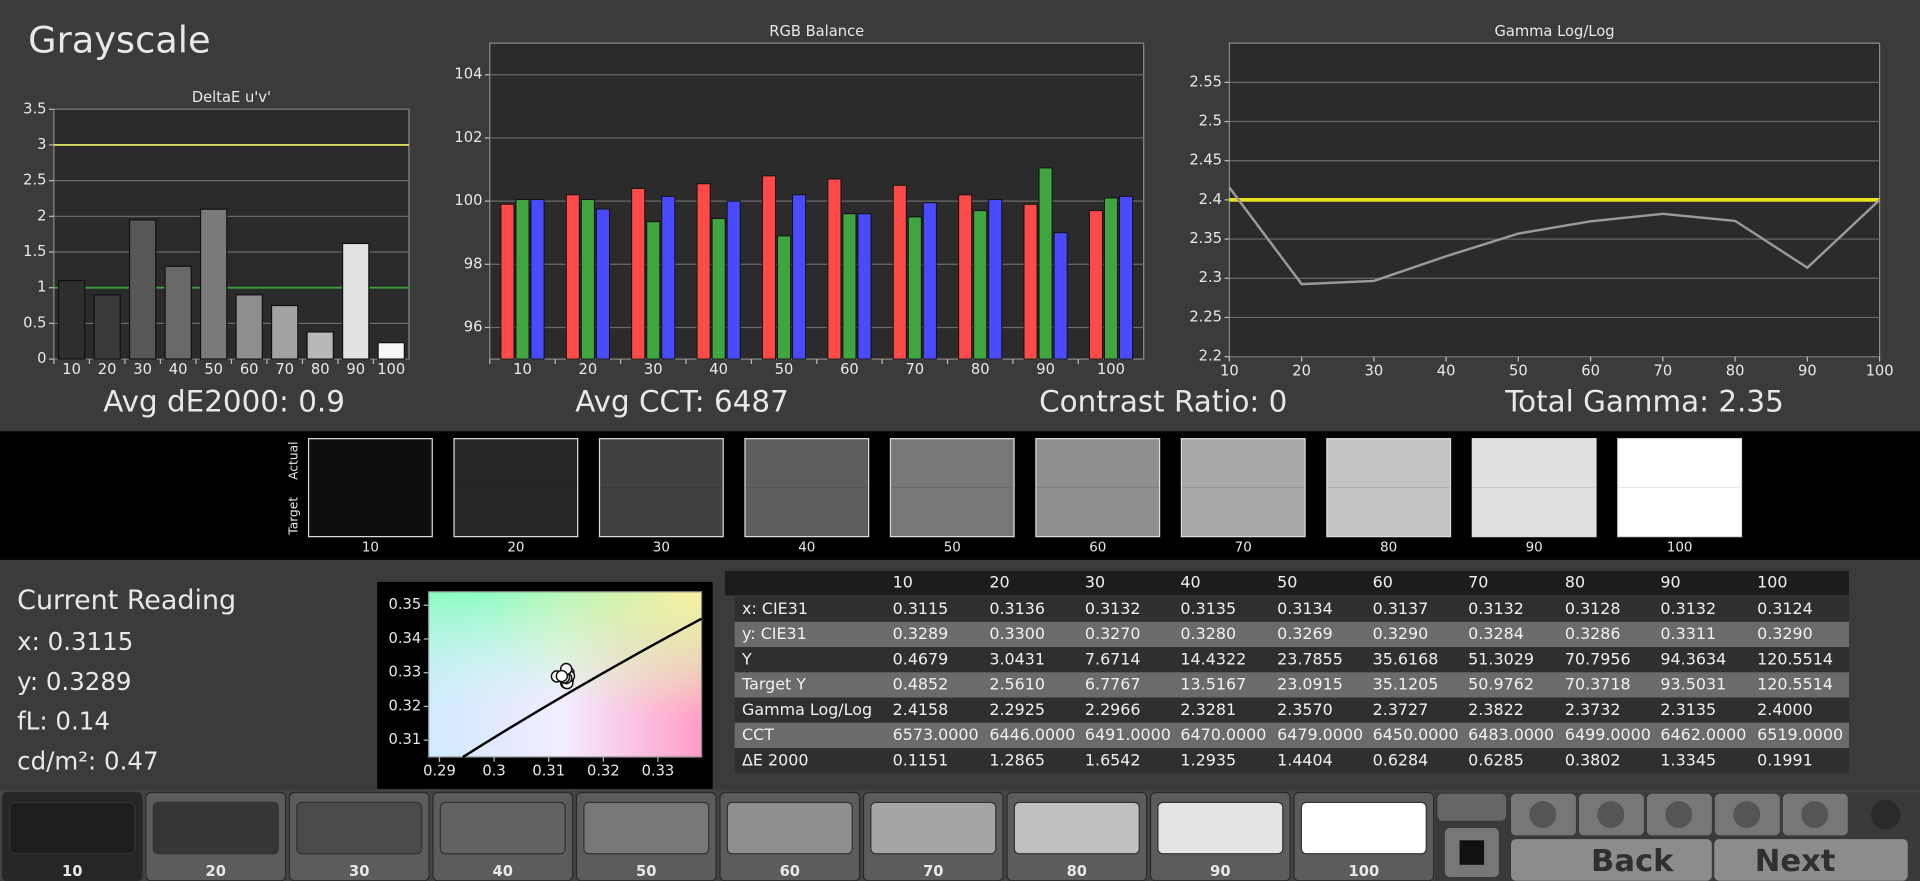  What do you see at coordinates (74, 681) in the screenshot?
I see `reading-value: y: 0.3289` at bounding box center [74, 681].